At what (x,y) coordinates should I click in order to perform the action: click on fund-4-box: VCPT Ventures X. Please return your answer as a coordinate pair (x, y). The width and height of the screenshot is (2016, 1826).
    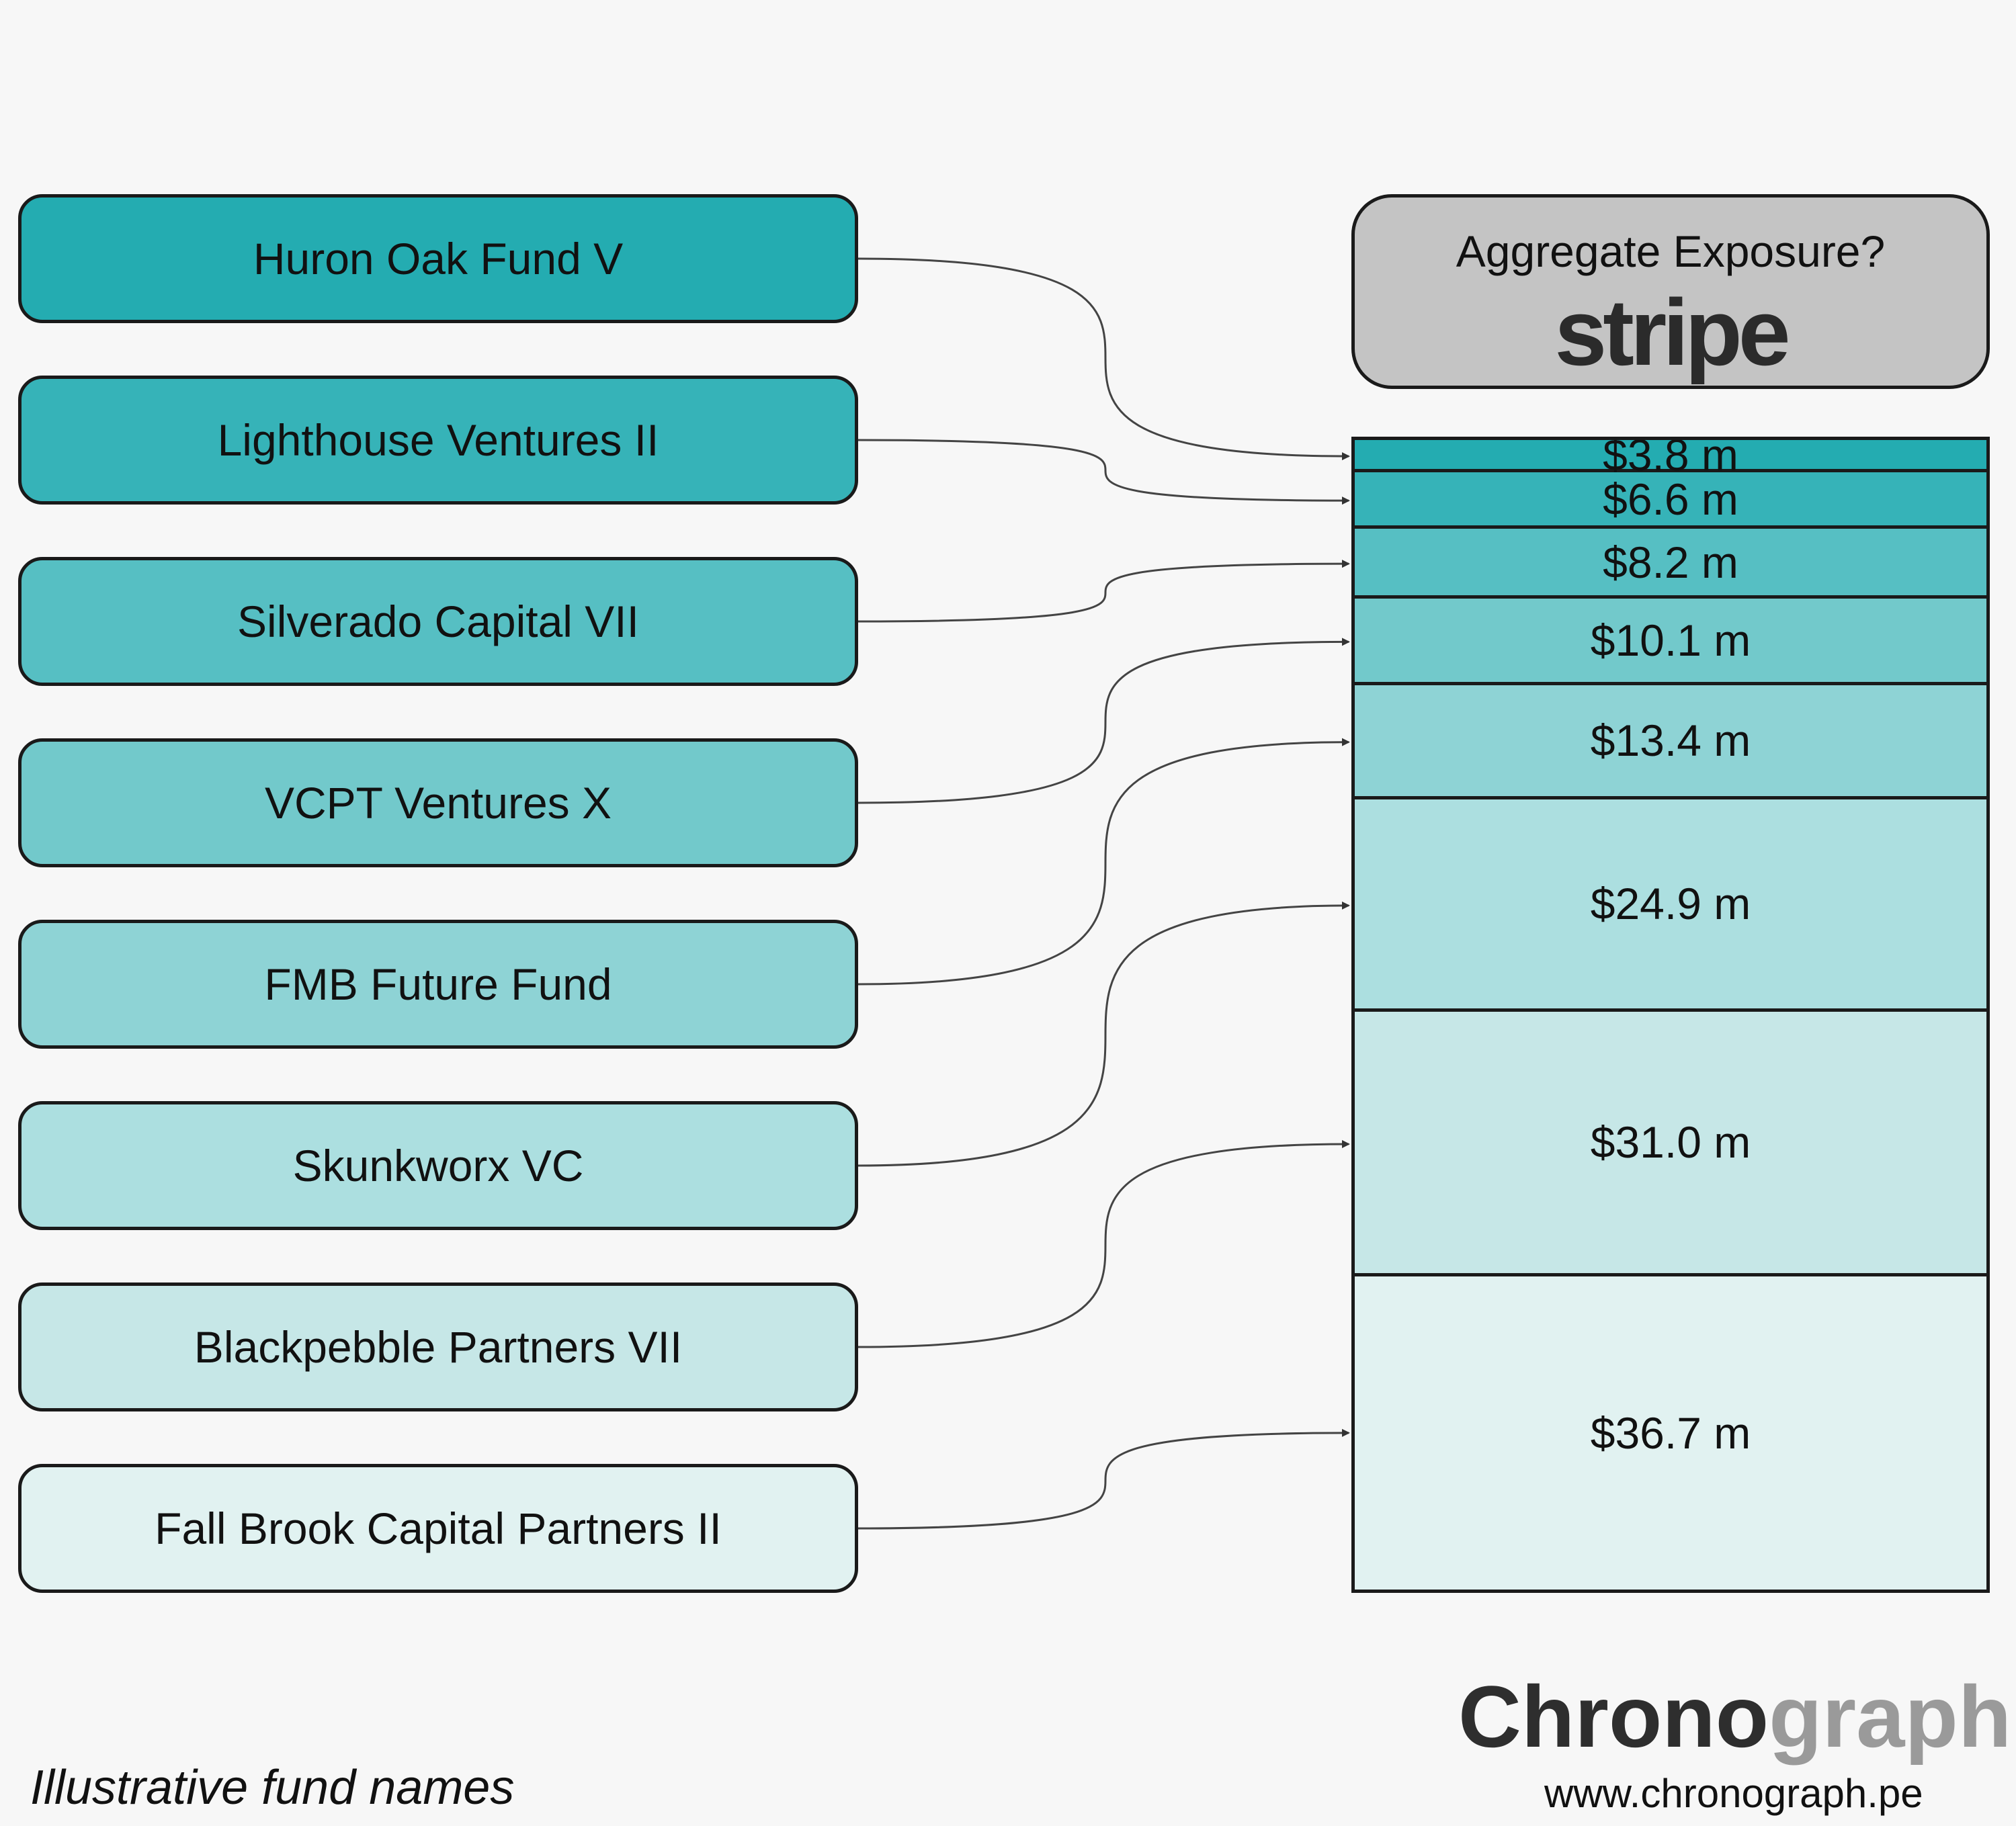
    Looking at the image, I should click on (438, 803).